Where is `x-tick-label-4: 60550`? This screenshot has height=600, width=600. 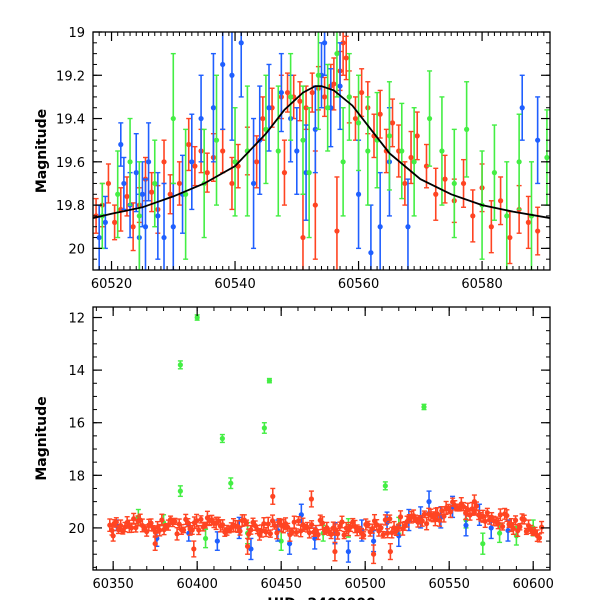 x-tick-label-4: 60550 is located at coordinates (449, 584).